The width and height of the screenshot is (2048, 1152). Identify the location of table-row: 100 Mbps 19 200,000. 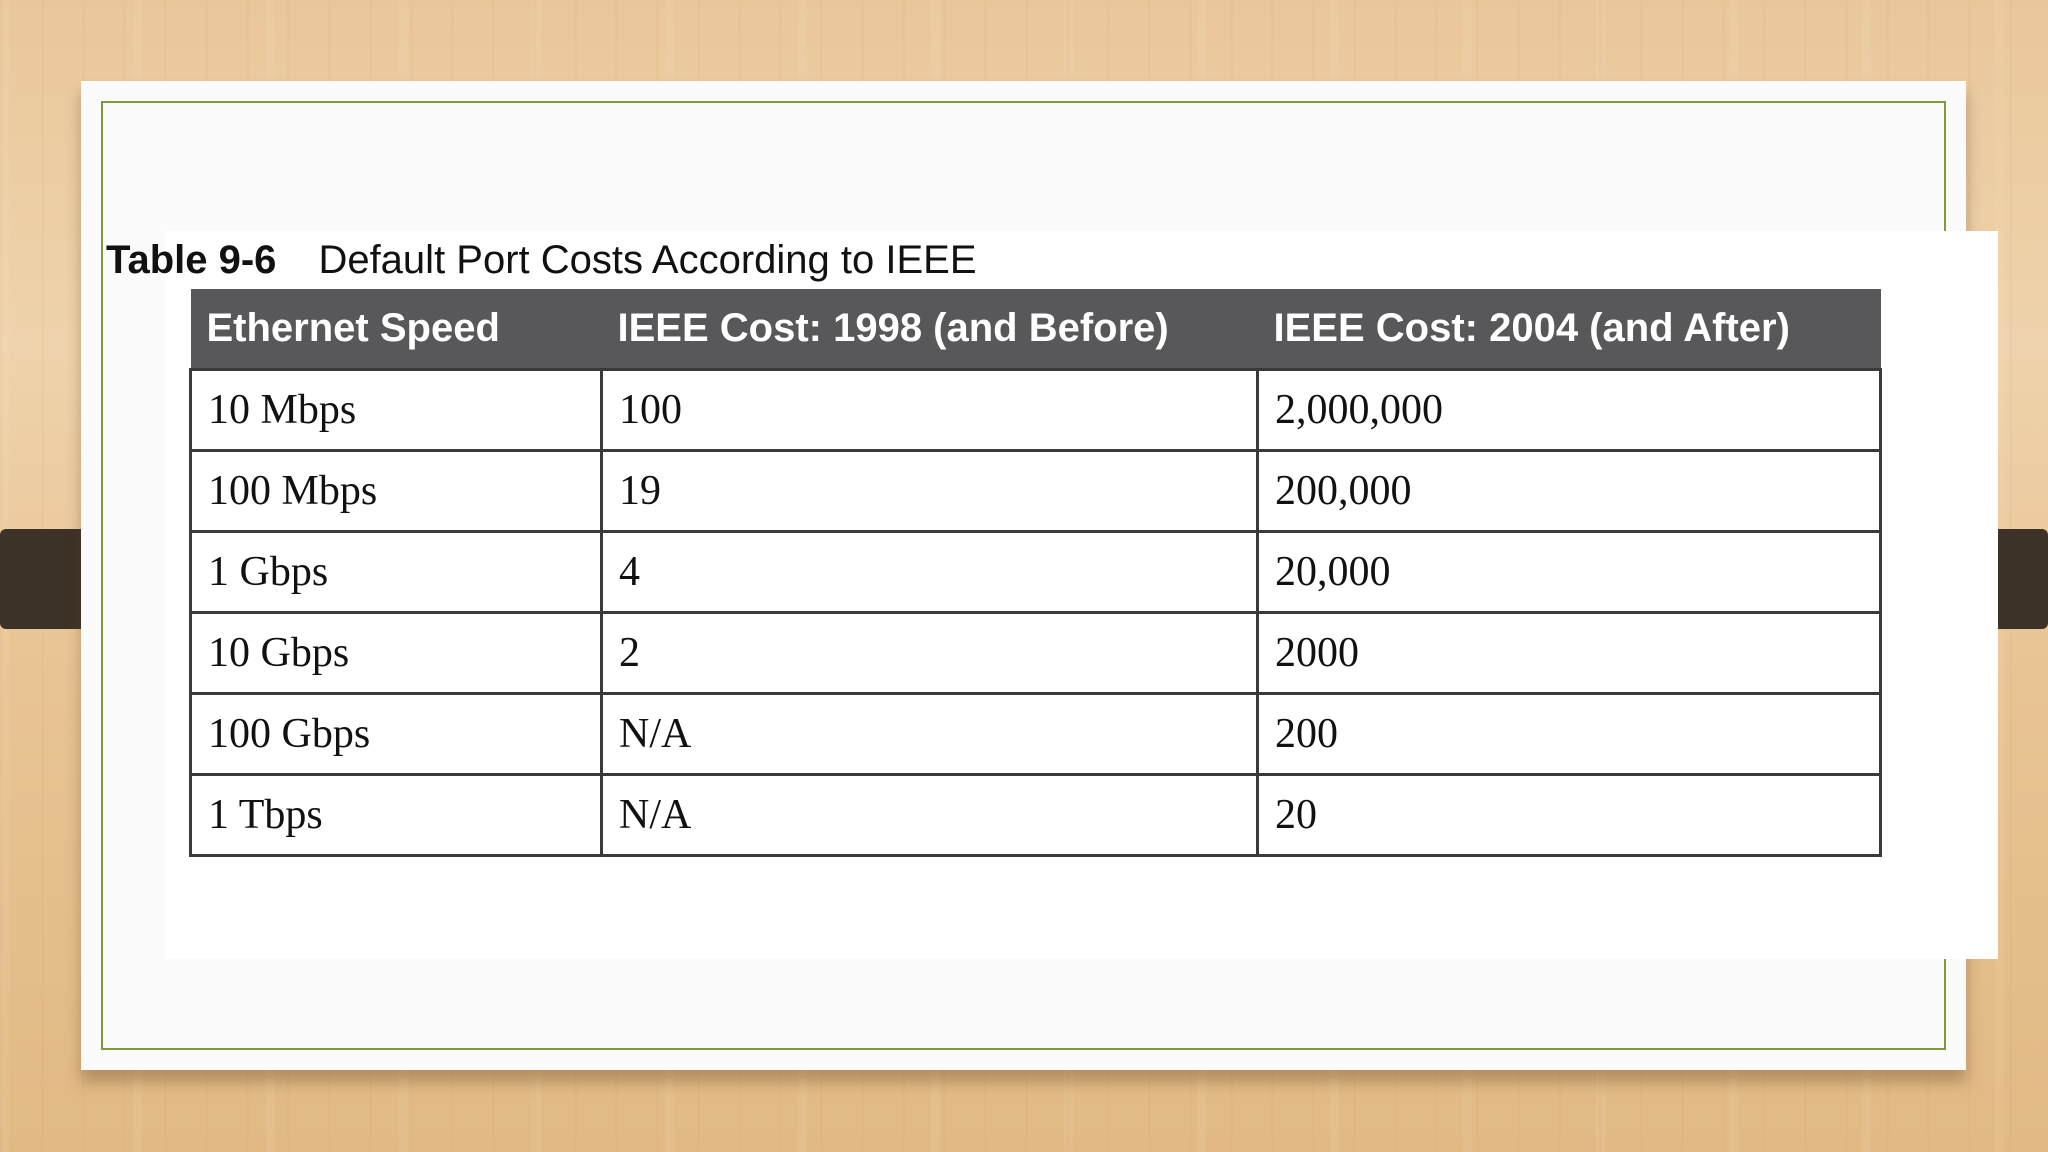
(1035, 490).